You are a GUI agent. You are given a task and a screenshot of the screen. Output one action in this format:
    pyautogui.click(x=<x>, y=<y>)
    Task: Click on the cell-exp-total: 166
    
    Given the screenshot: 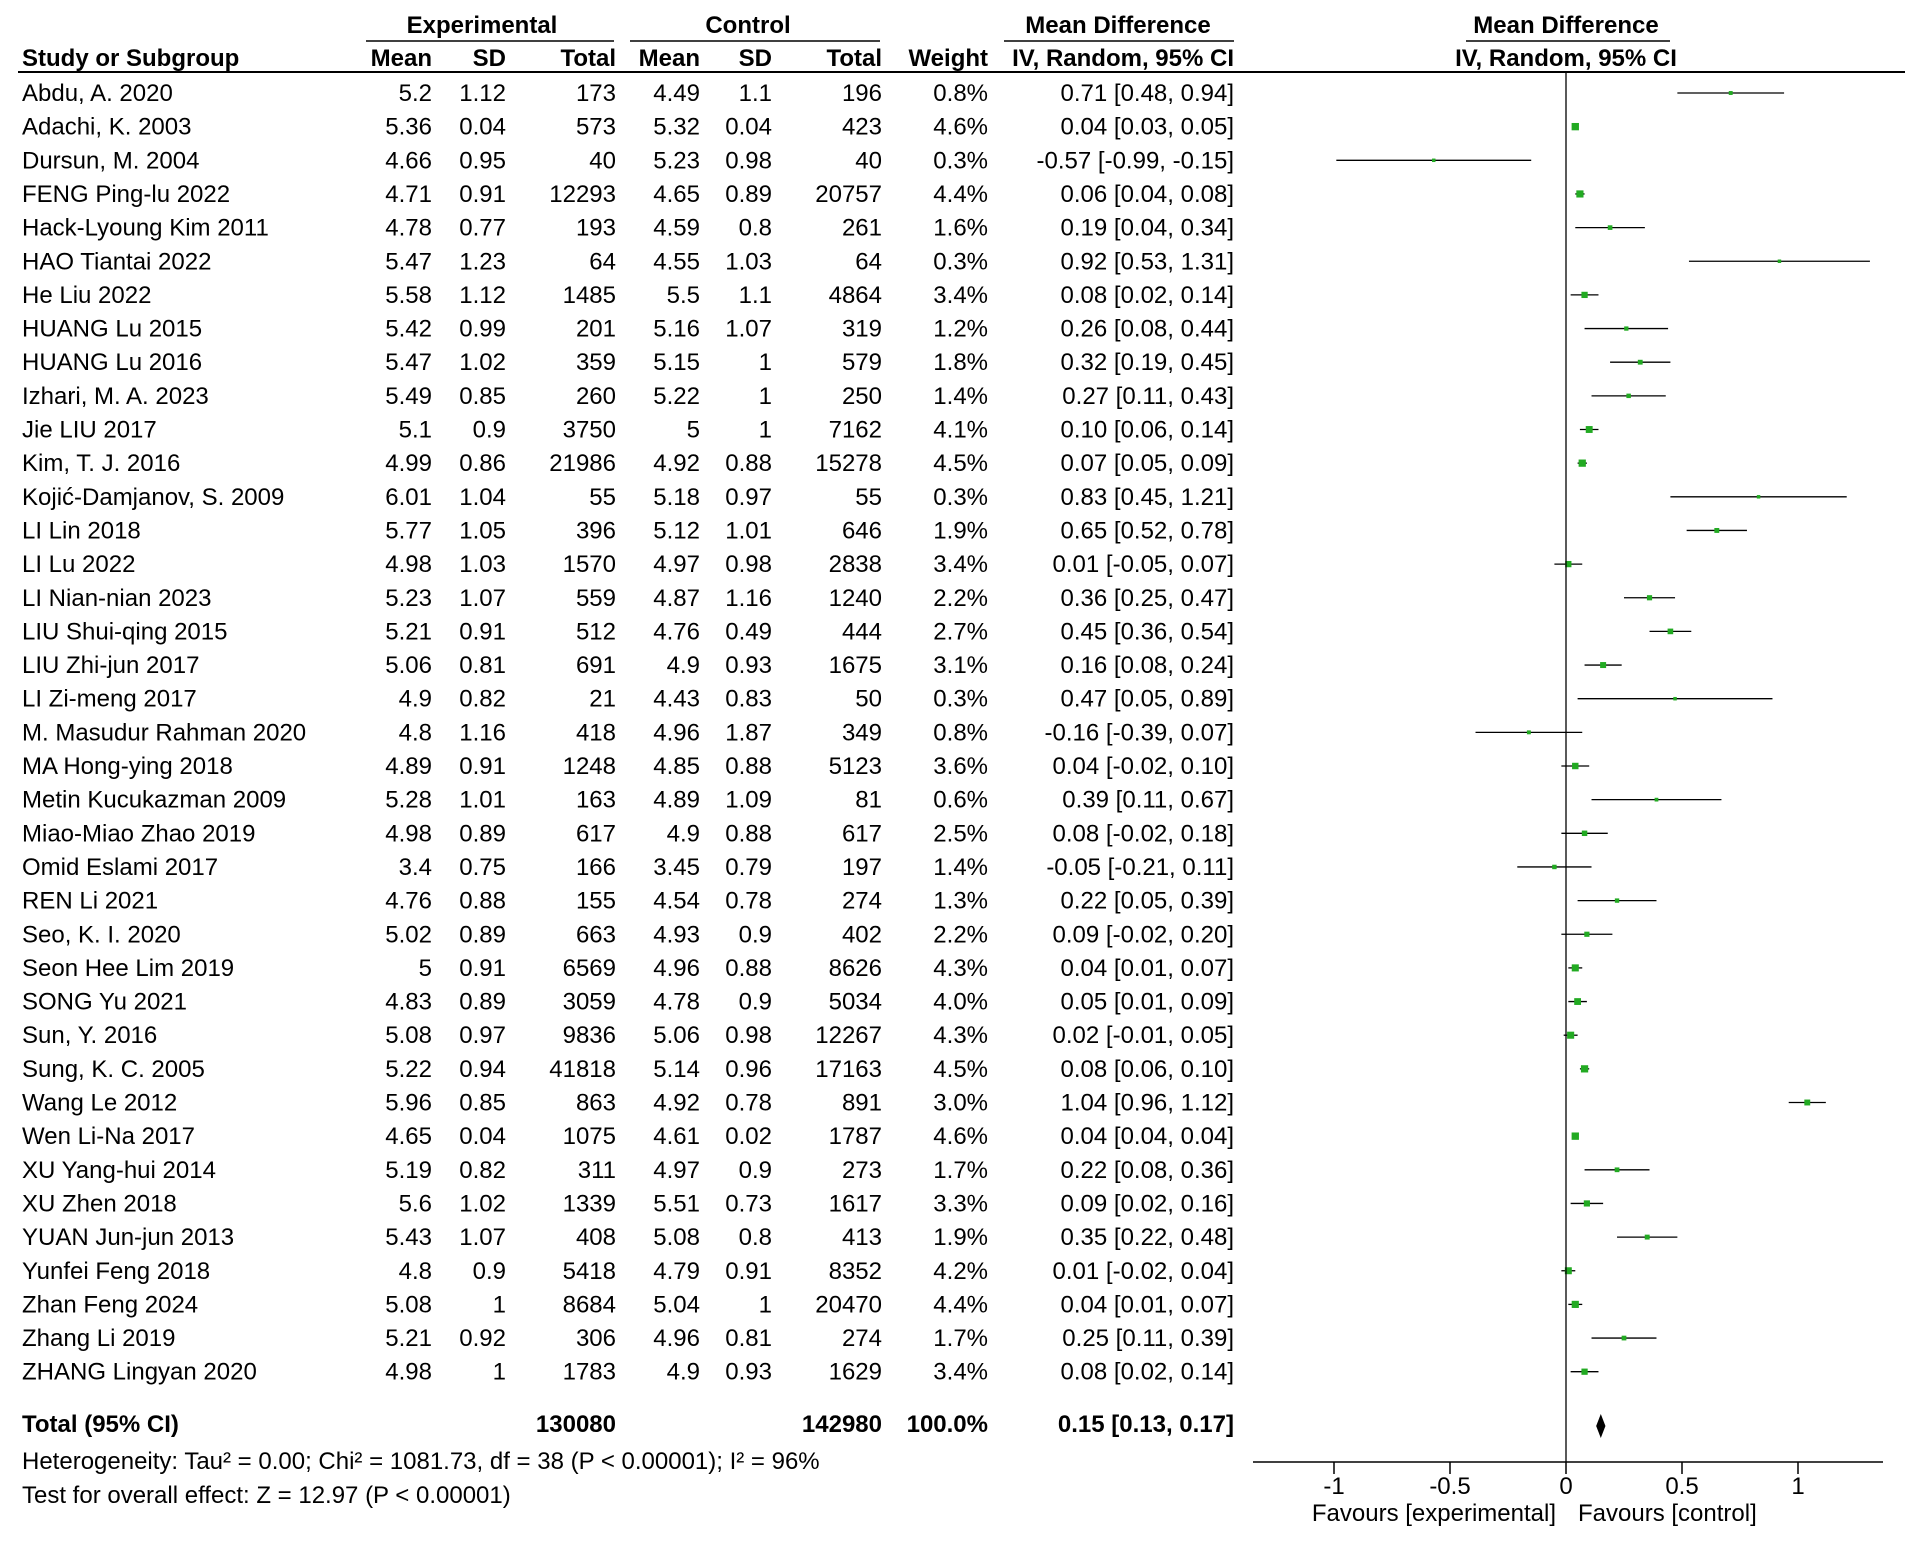 What is the action you would take?
    pyautogui.click(x=596, y=867)
    